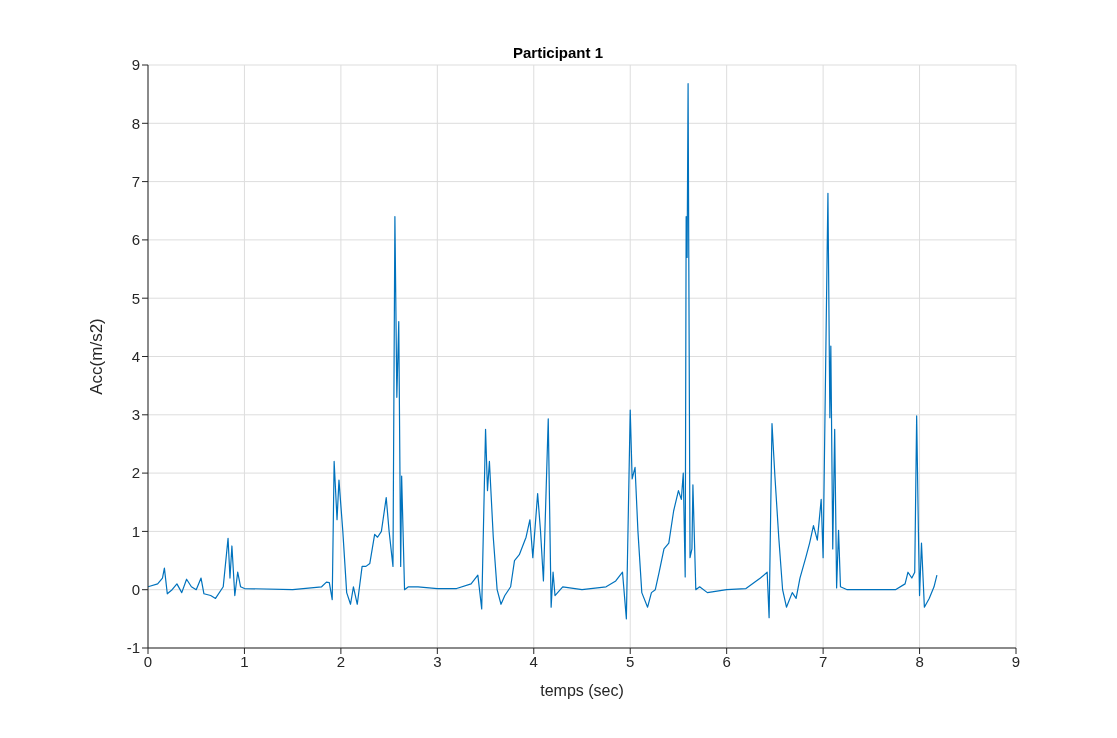 The image size is (1117, 738). I want to click on y-tick-label: 9, so click(135, 65).